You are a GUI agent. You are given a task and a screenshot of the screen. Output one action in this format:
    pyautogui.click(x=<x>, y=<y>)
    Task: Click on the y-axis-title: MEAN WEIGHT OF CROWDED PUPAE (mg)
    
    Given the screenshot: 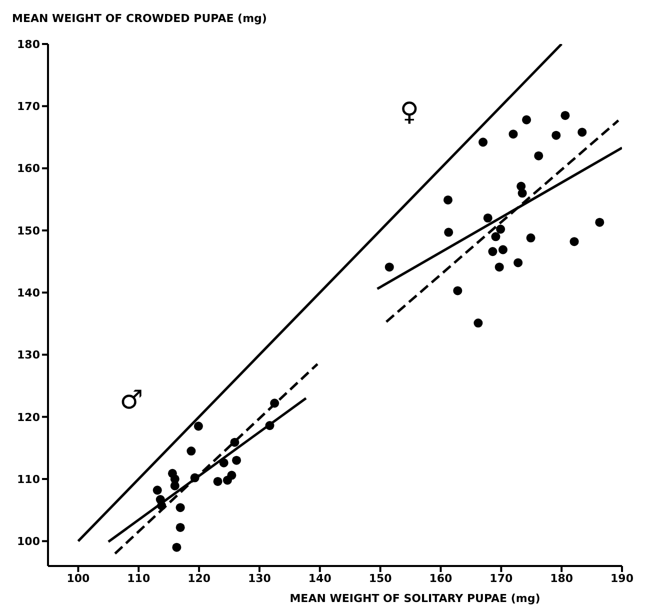 What is the action you would take?
    pyautogui.click(x=139, y=18)
    